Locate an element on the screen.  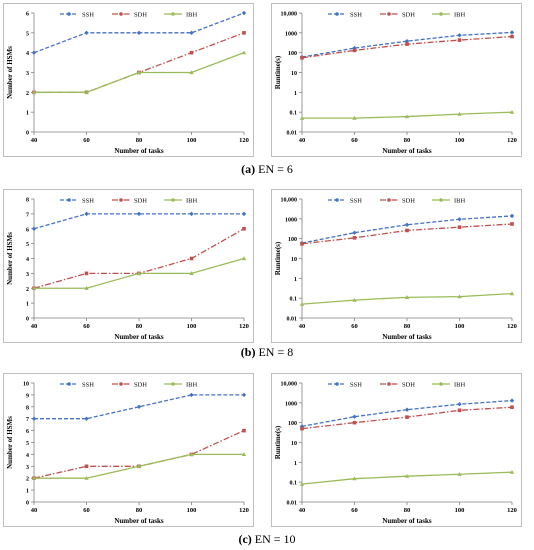
legend-marker-ibh is located at coordinates (173, 384).